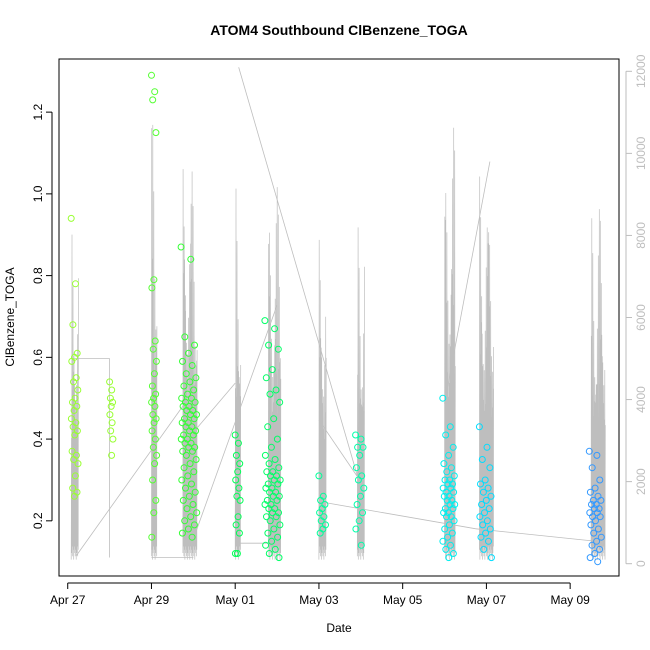  What do you see at coordinates (38, 438) in the screenshot?
I see `y-tick-label: 0.4` at bounding box center [38, 438].